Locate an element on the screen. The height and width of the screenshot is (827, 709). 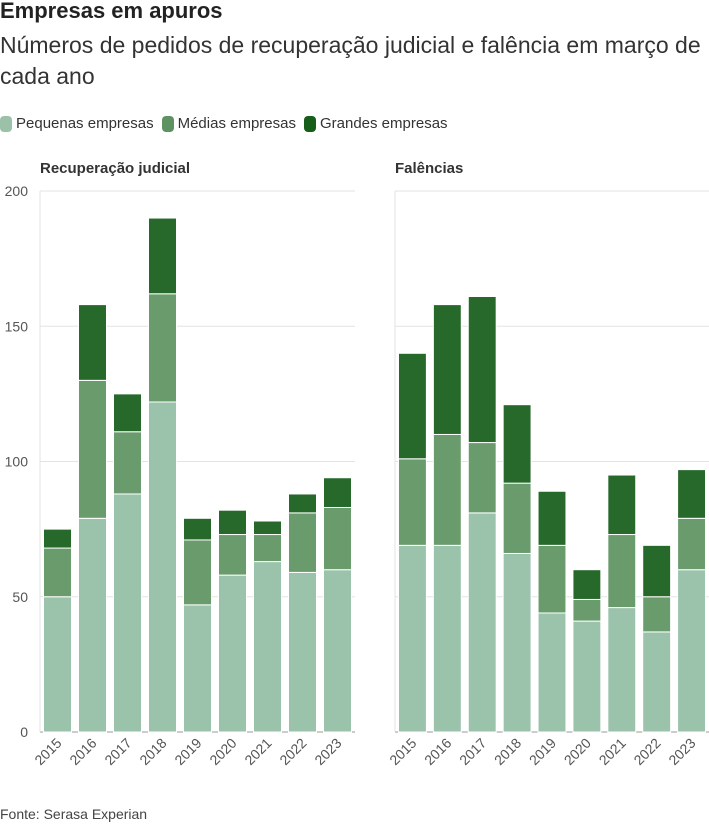
source-note: Fonte: Serasa Experian is located at coordinates (74, 814).